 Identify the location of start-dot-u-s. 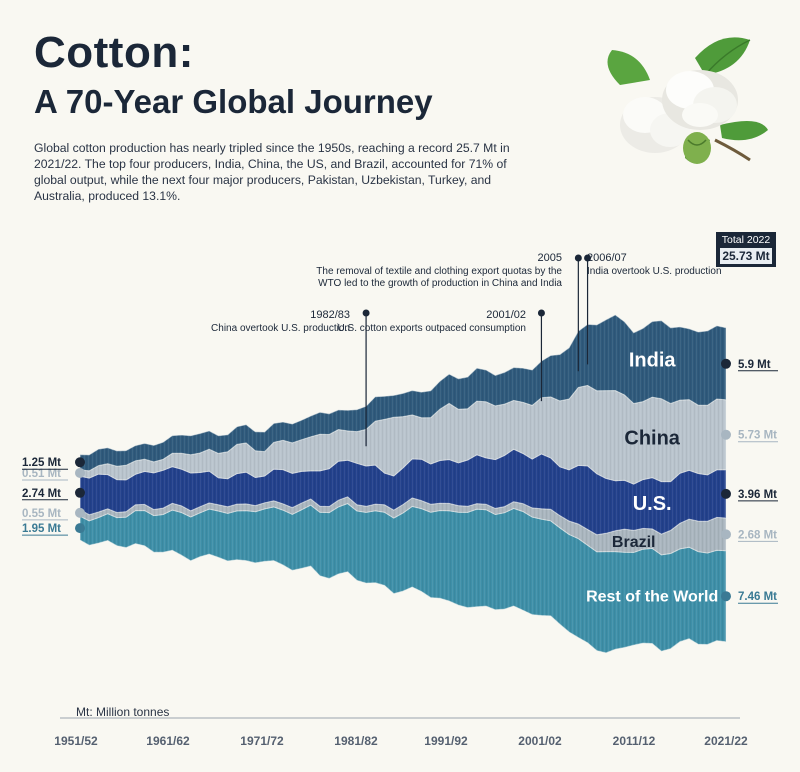
(80, 492).